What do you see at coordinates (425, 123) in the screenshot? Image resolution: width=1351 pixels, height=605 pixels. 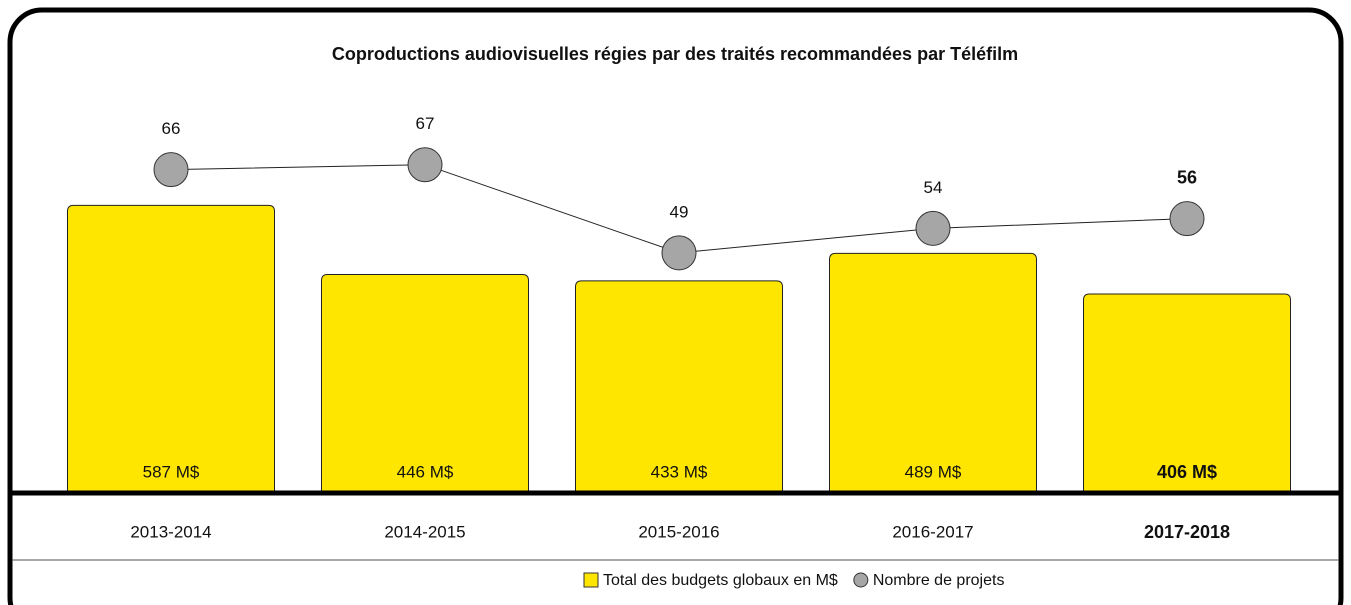 I see `point-value-label: 67` at bounding box center [425, 123].